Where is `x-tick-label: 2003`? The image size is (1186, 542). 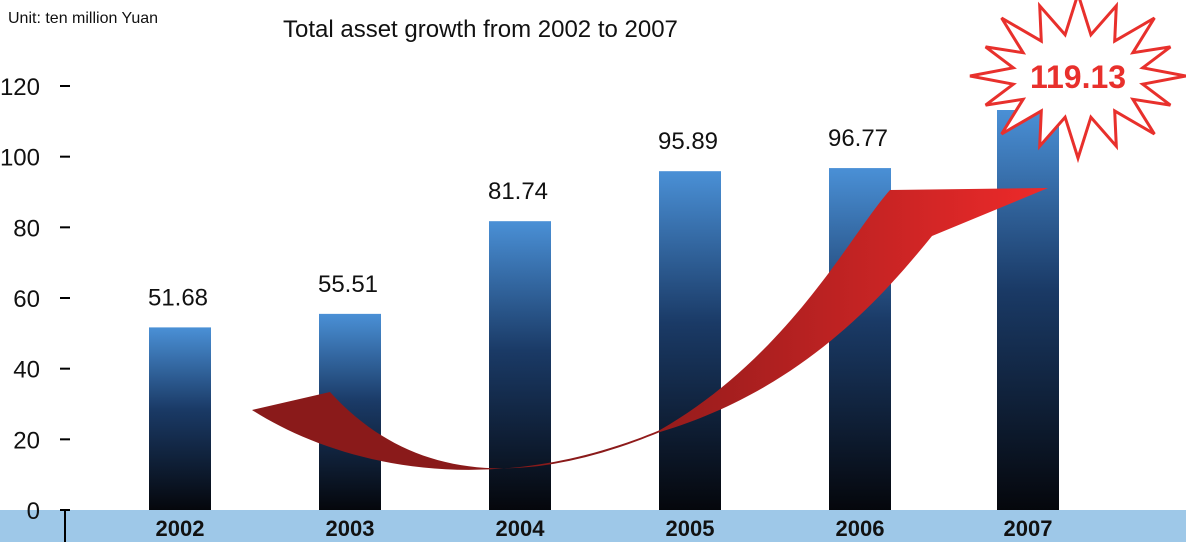
x-tick-label: 2003 is located at coordinates (350, 528).